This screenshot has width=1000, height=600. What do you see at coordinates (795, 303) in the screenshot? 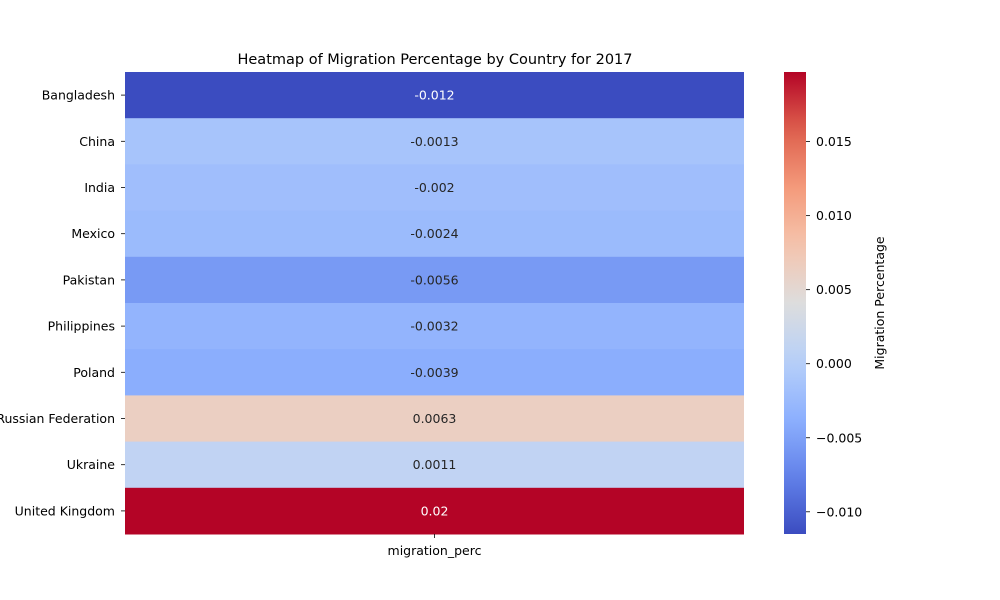
I see `colorbar` at bounding box center [795, 303].